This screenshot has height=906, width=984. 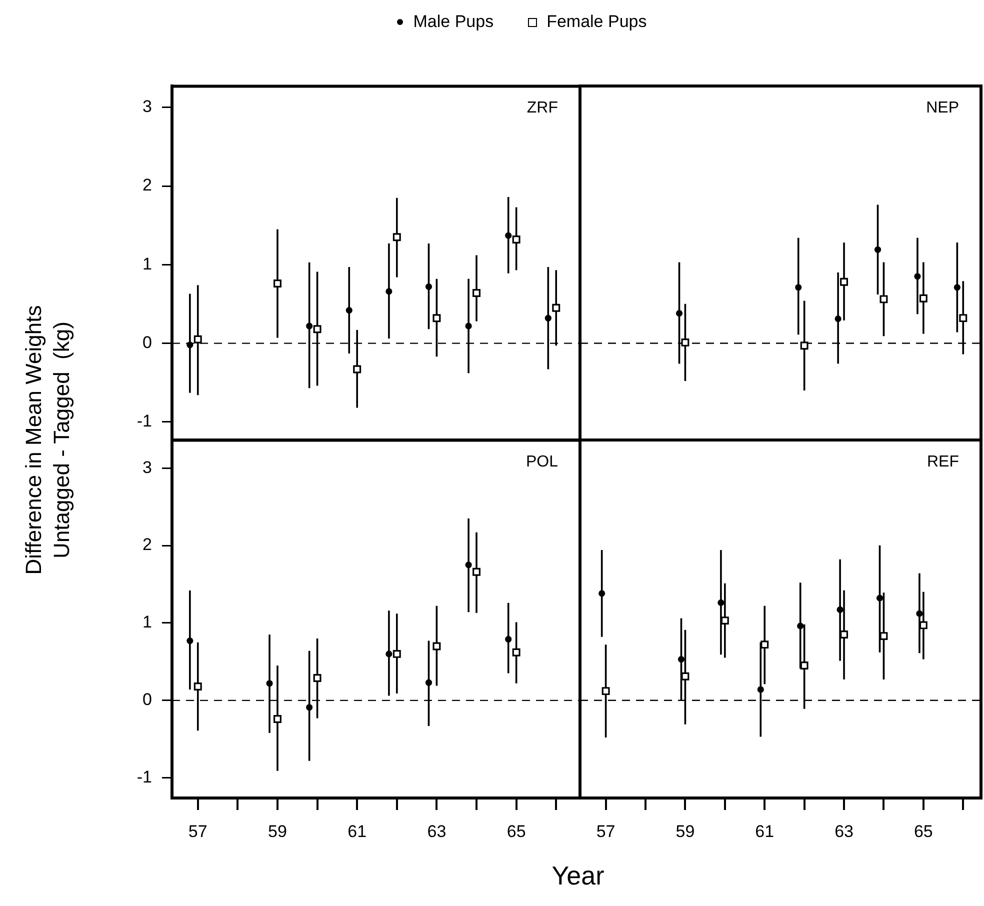 I want to click on annotation: POL, so click(x=542, y=461).